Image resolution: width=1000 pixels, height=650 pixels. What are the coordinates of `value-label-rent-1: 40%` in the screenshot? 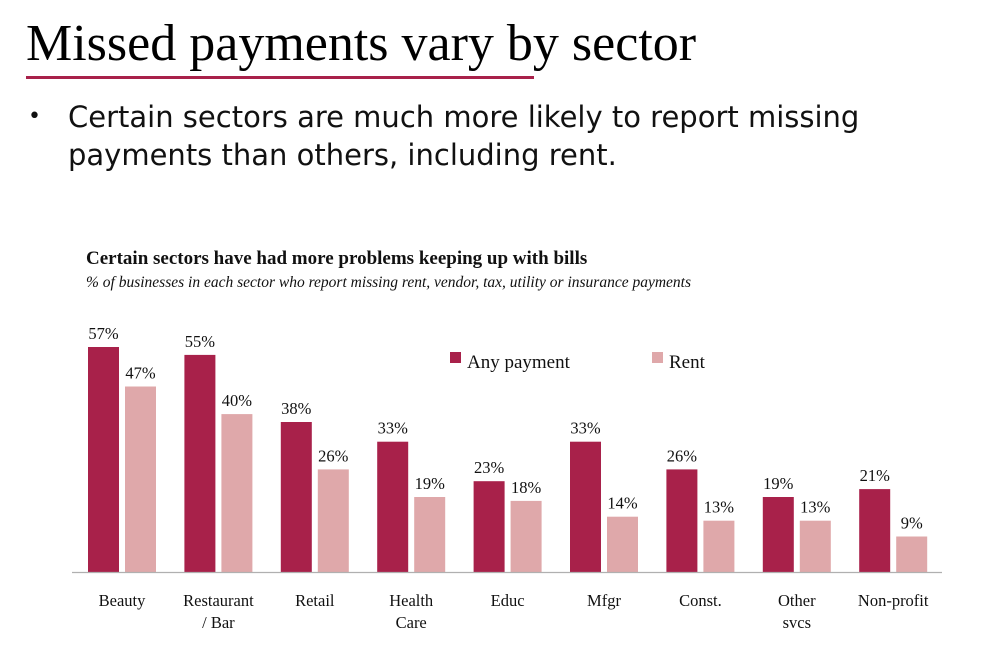 It's located at (237, 400).